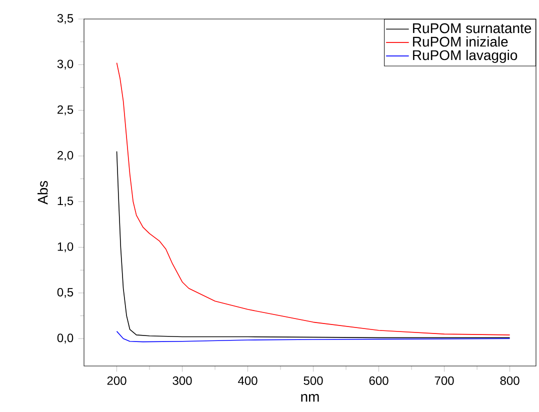  Describe the element at coordinates (248, 380) in the screenshot. I see `x-tick-label: 400` at that location.